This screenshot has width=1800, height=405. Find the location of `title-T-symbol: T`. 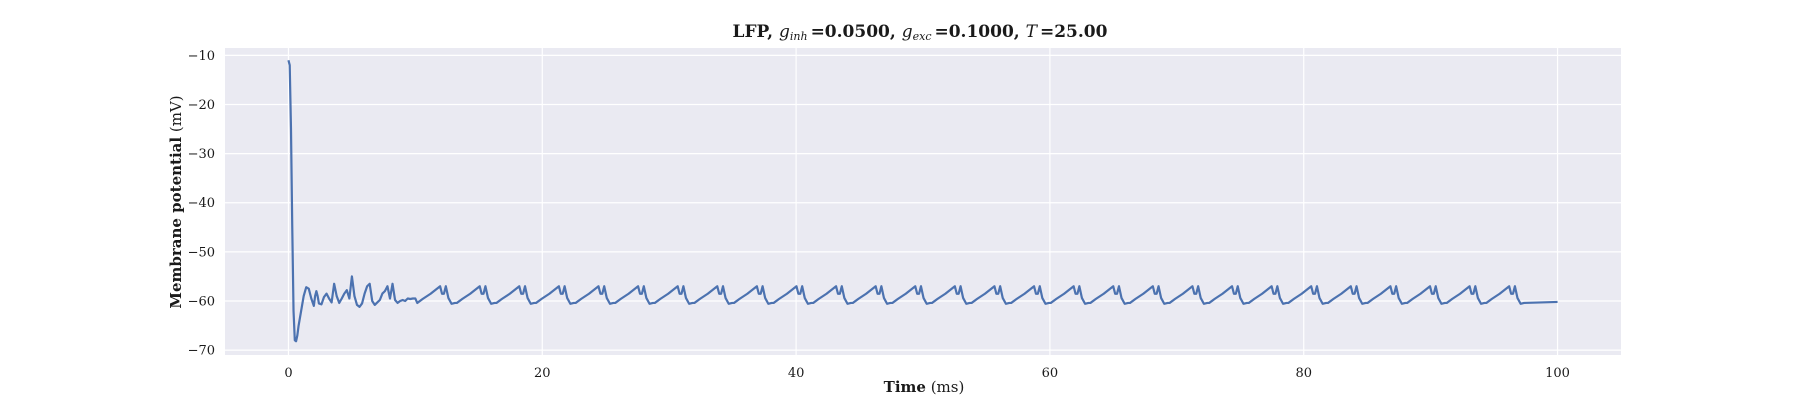

title-T-symbol: T is located at coordinates (1032, 32).